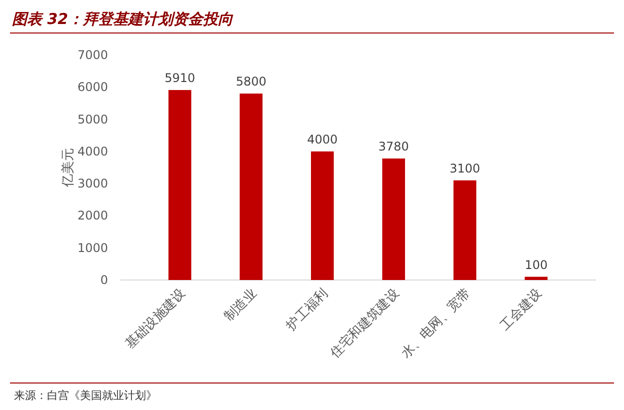 The height and width of the screenshot is (410, 624). What do you see at coordinates (180, 78) in the screenshot?
I see `data-label: 5910` at bounding box center [180, 78].